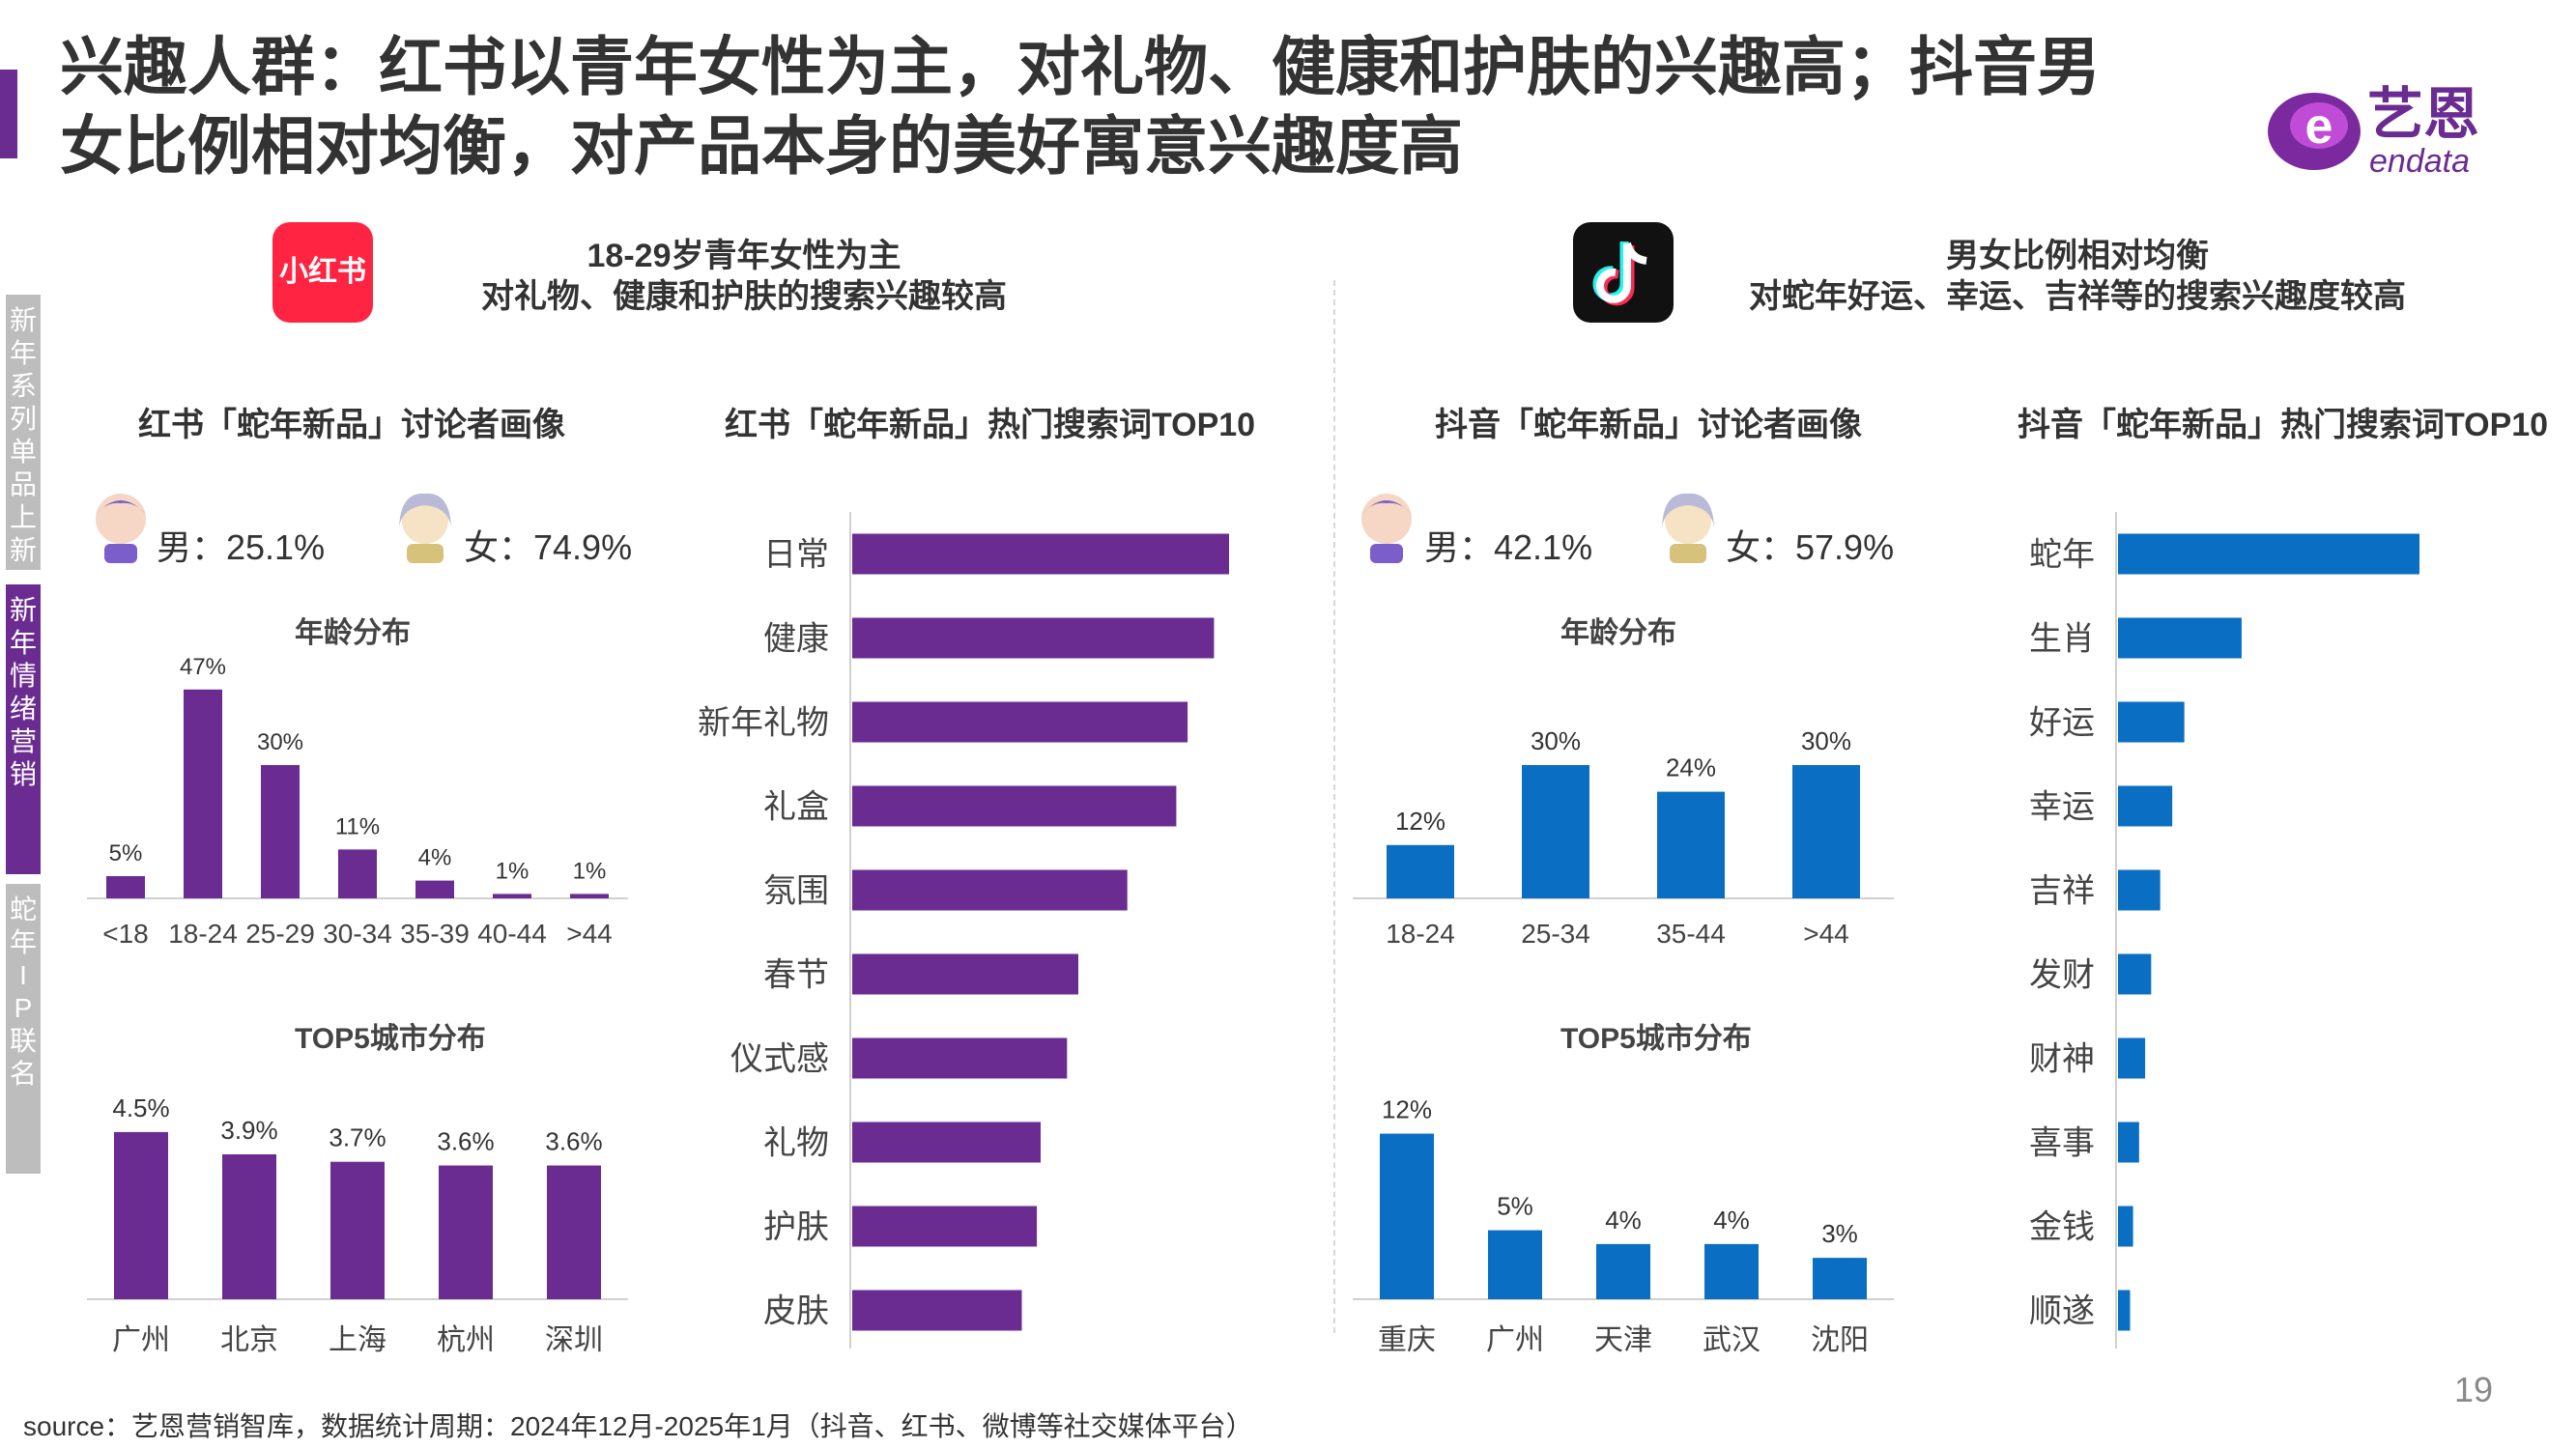 The image size is (2576, 1448). Describe the element at coordinates (23, 975) in the screenshot. I see `side-tab-char: I` at that location.